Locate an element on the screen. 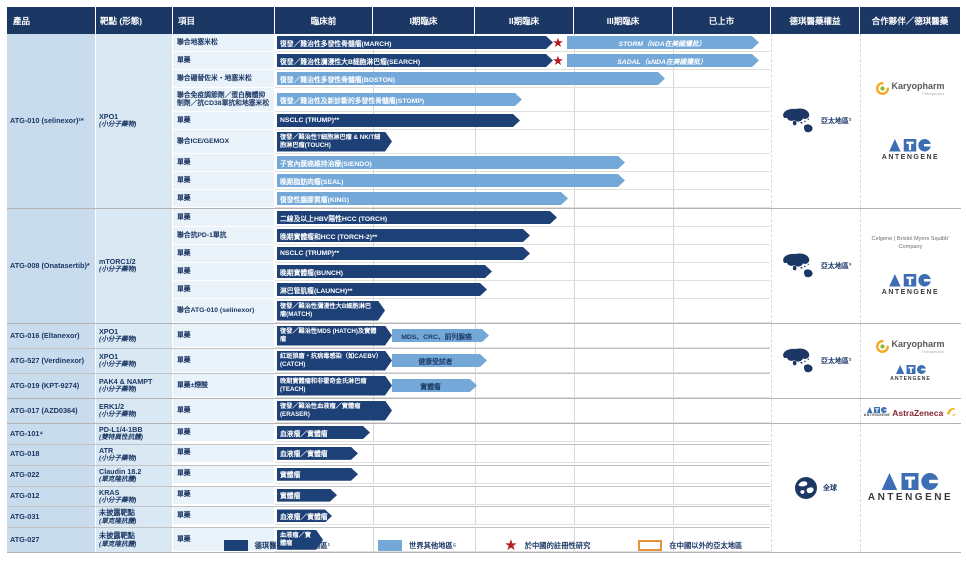 Image resolution: width=966 pixels, height=566 pixels. partner-cell: Karyopharm Therapeutics ANTENGENE is located at coordinates (910, 121).